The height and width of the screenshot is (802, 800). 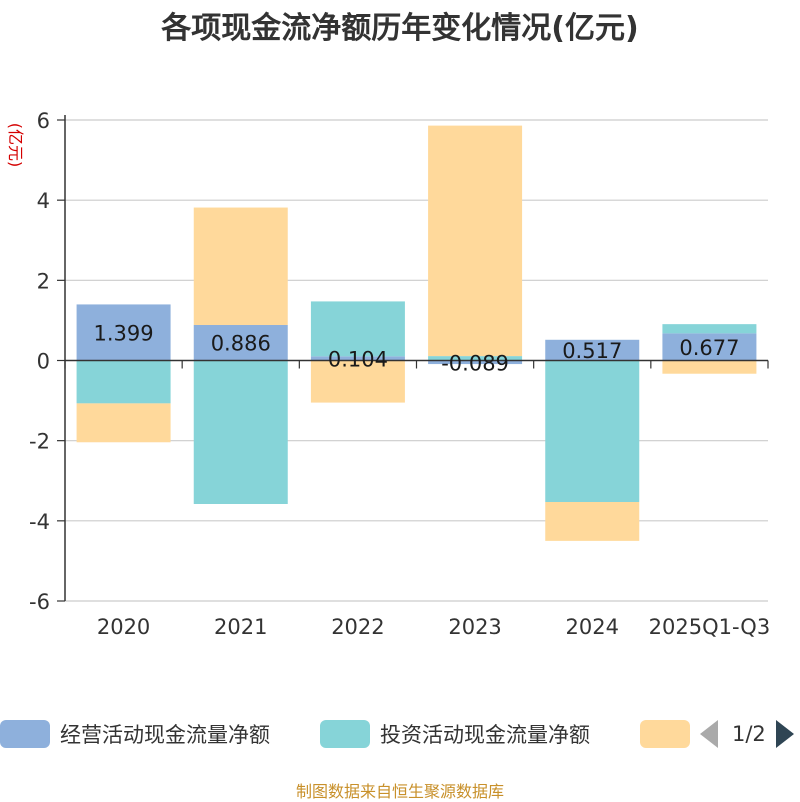 I want to click on legend-page-indicator: 1/2, so click(x=749, y=734).